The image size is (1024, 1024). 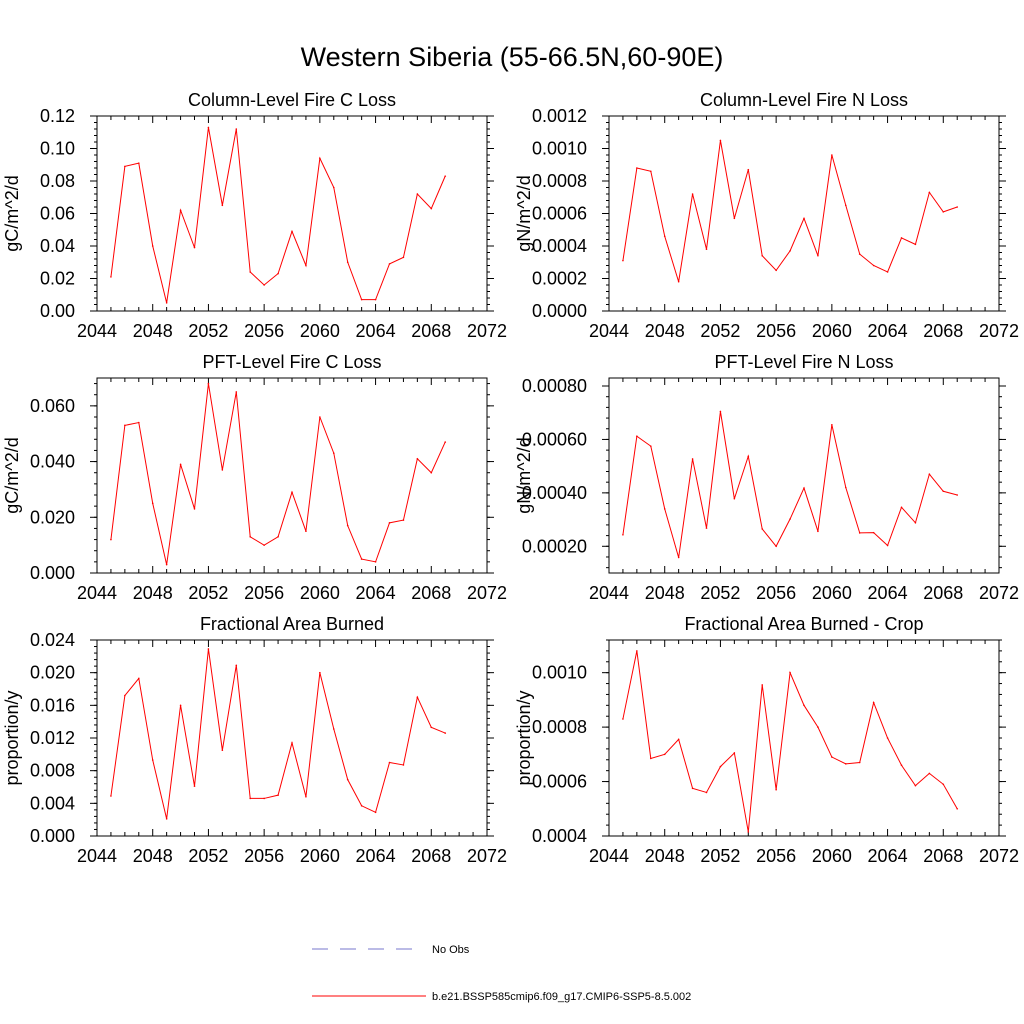 I want to click on y-axis-label: gC/m^2/d, so click(x=12, y=475).